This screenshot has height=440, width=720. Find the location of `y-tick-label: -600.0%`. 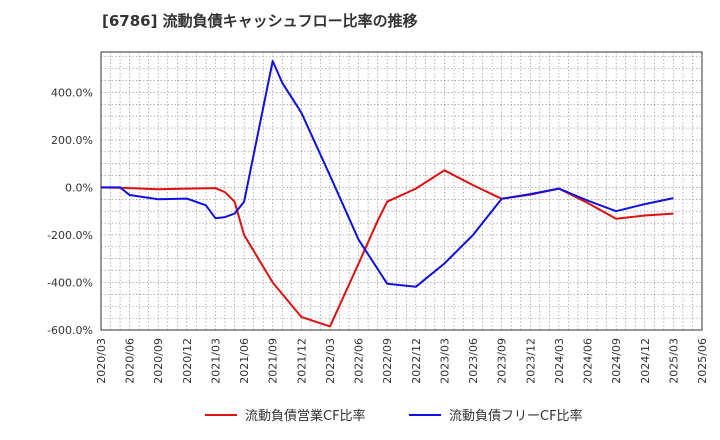

y-tick-label: -600.0% is located at coordinates (70, 330).